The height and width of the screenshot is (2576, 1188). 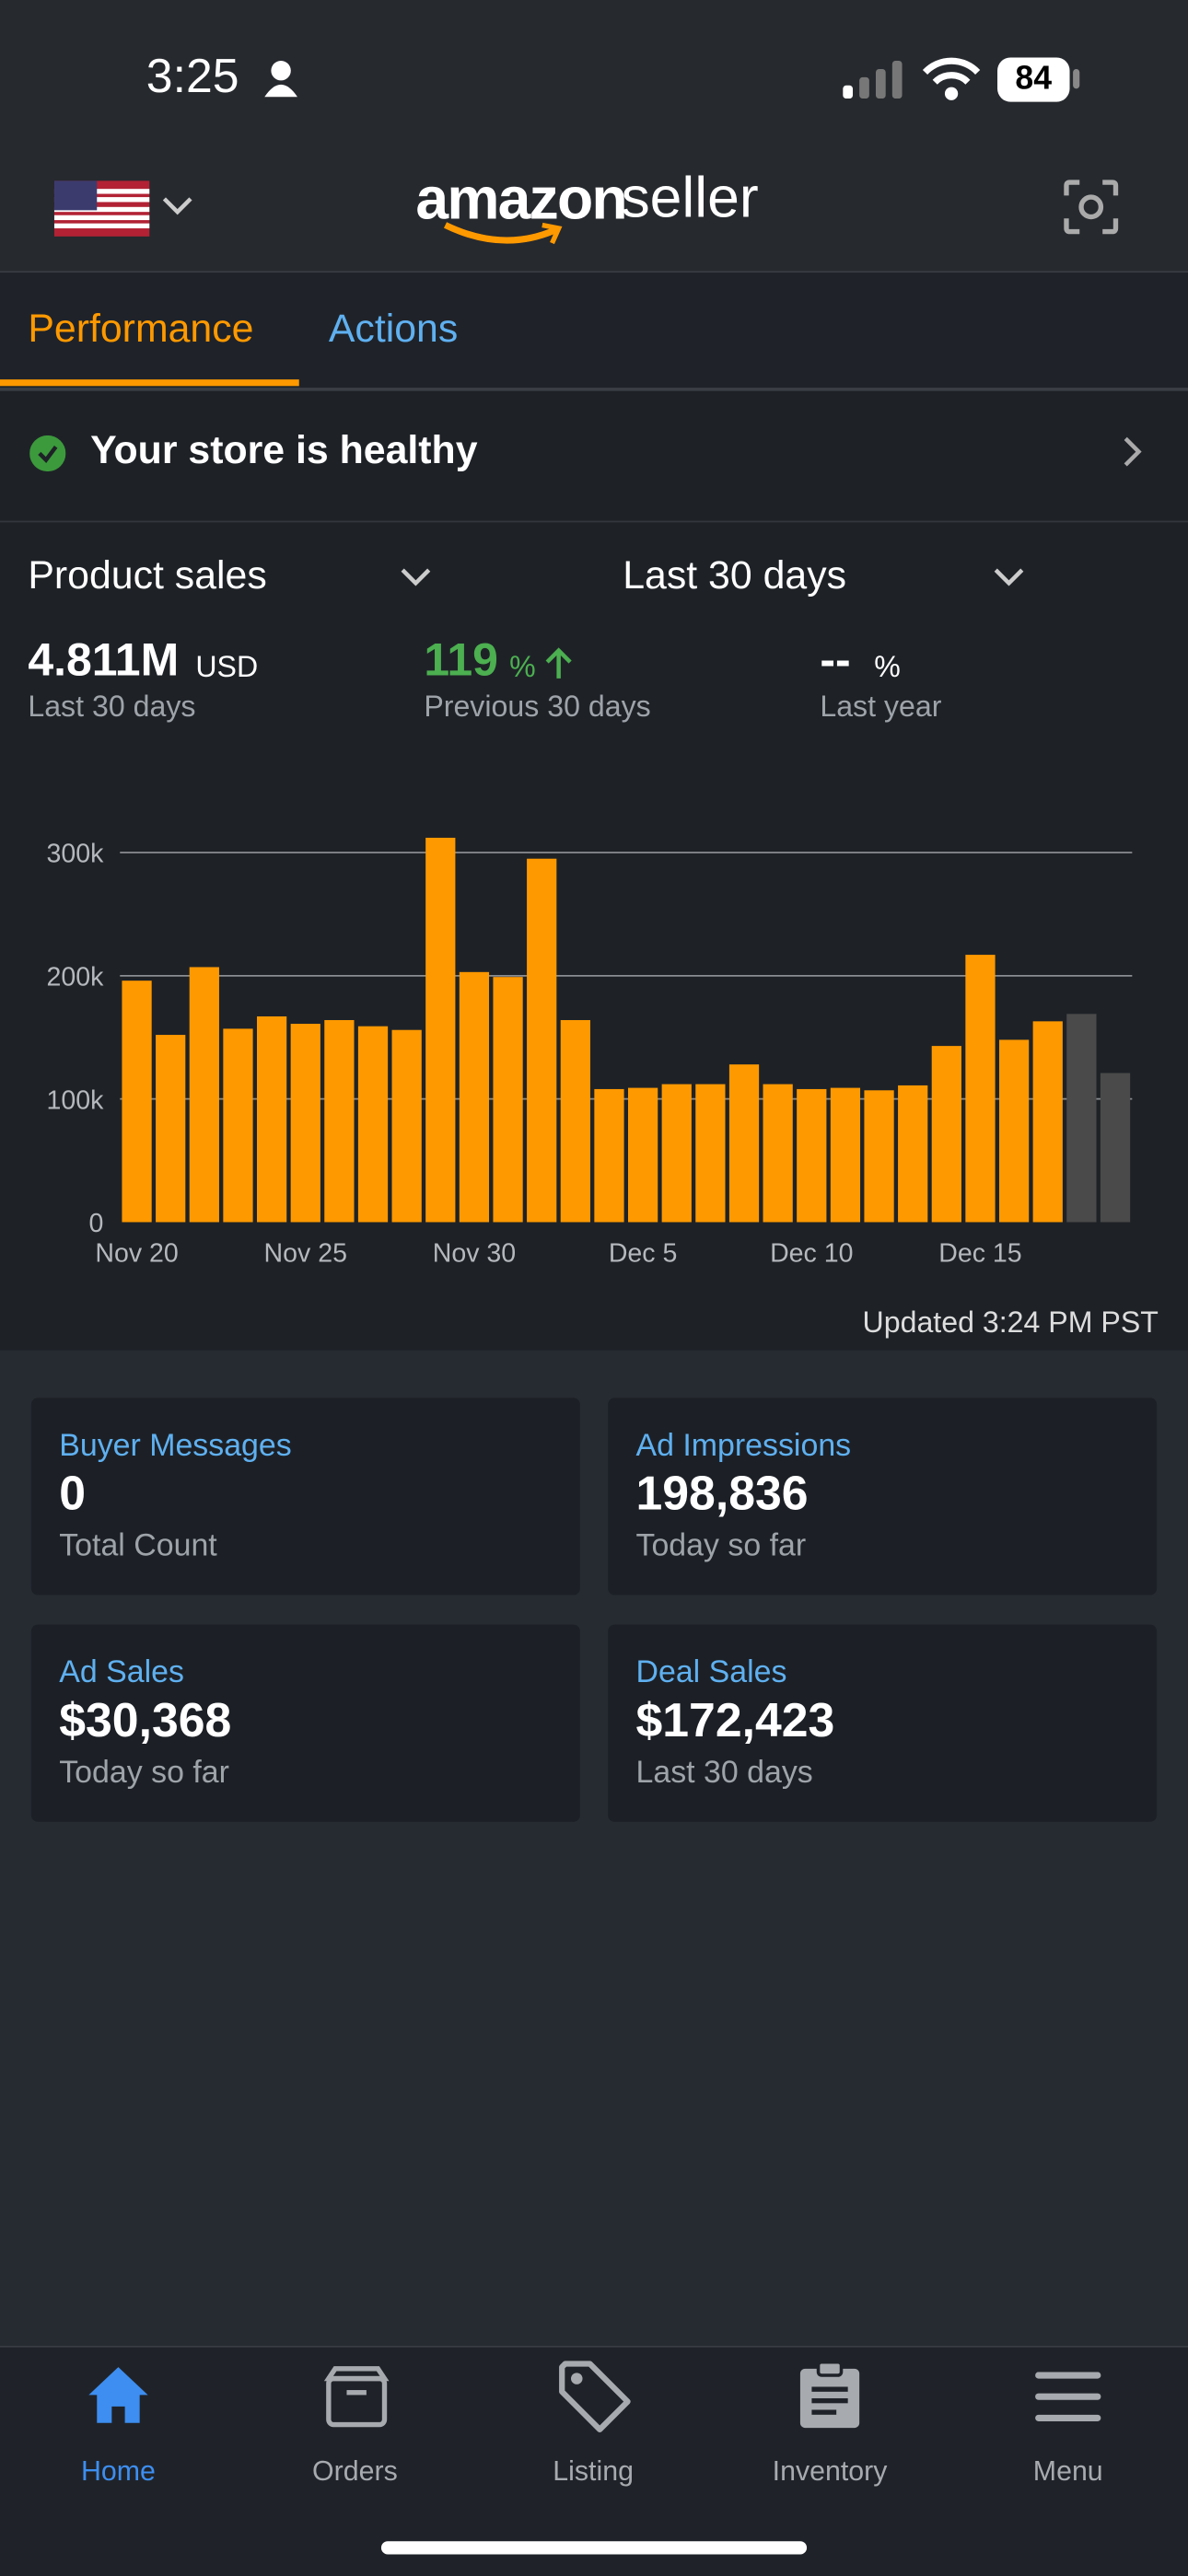 I want to click on health-text: Your store is healthy, so click(x=284, y=450).